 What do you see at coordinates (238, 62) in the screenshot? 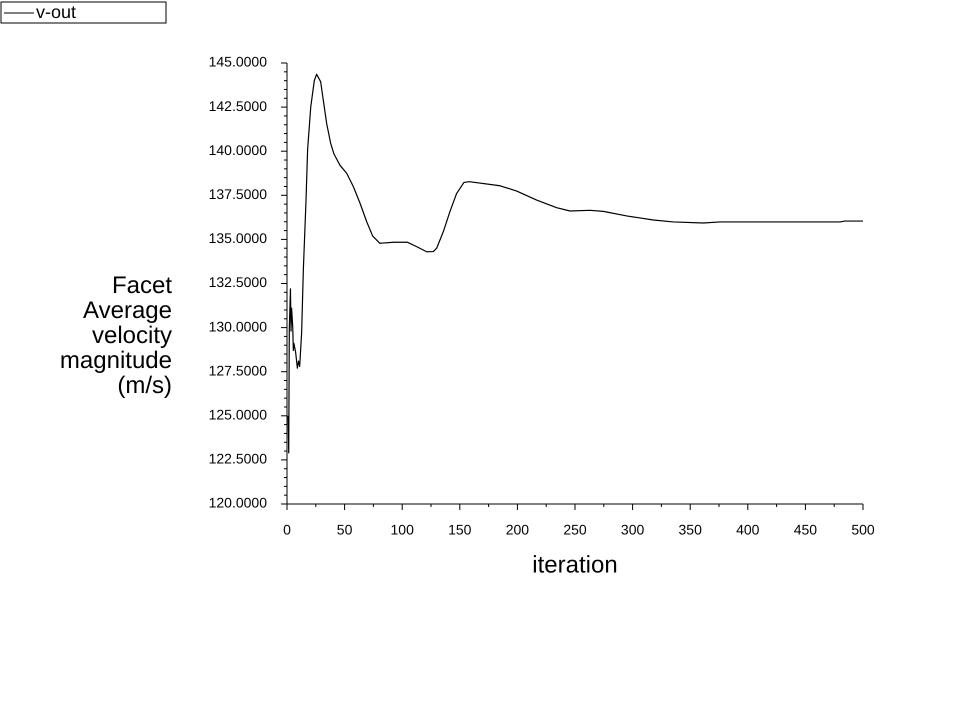
I see `y-tick-label: 145.0000` at bounding box center [238, 62].